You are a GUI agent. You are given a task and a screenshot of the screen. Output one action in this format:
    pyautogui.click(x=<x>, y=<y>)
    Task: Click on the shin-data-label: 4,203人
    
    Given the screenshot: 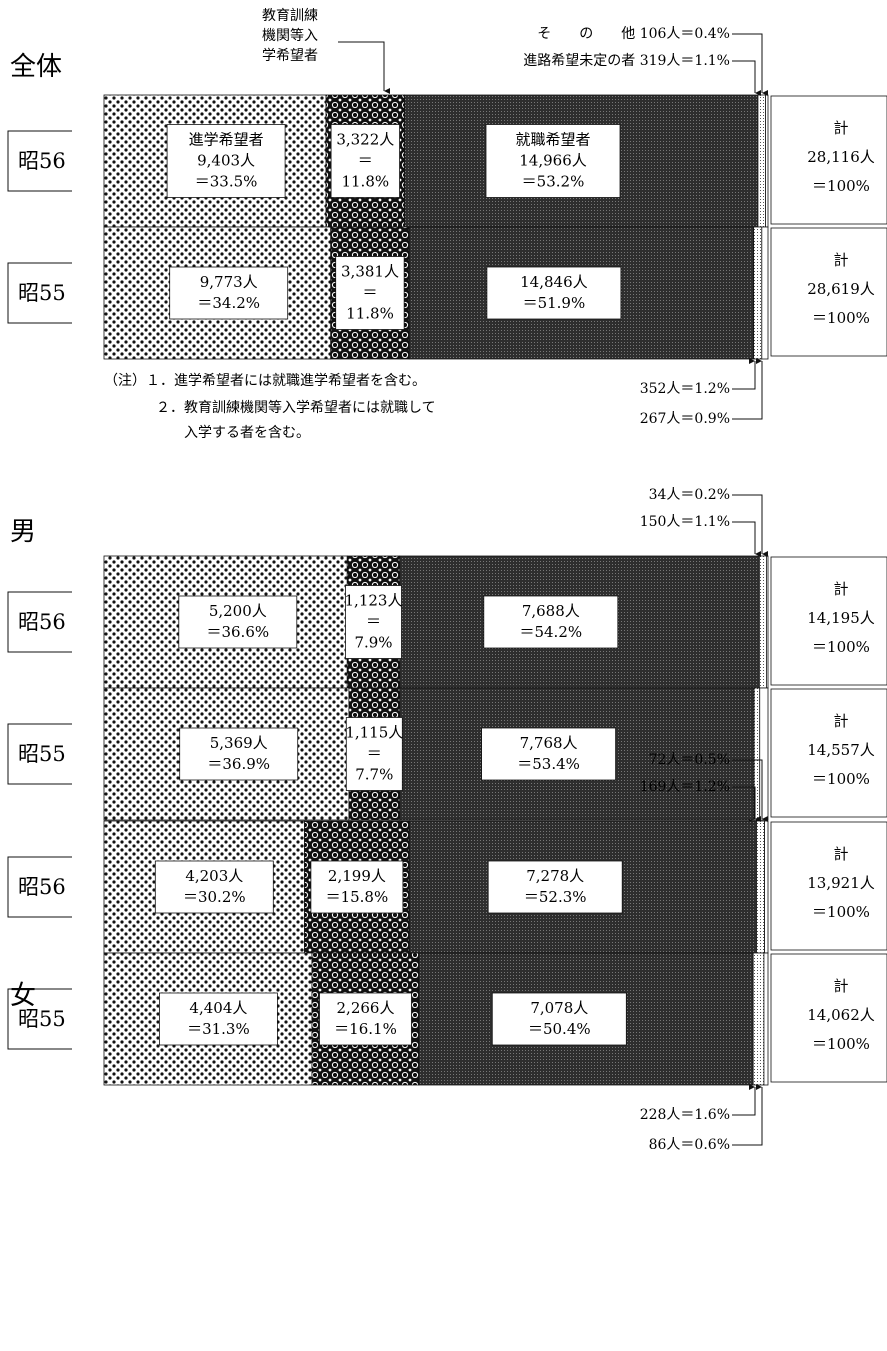 What is the action you would take?
    pyautogui.click(x=214, y=876)
    